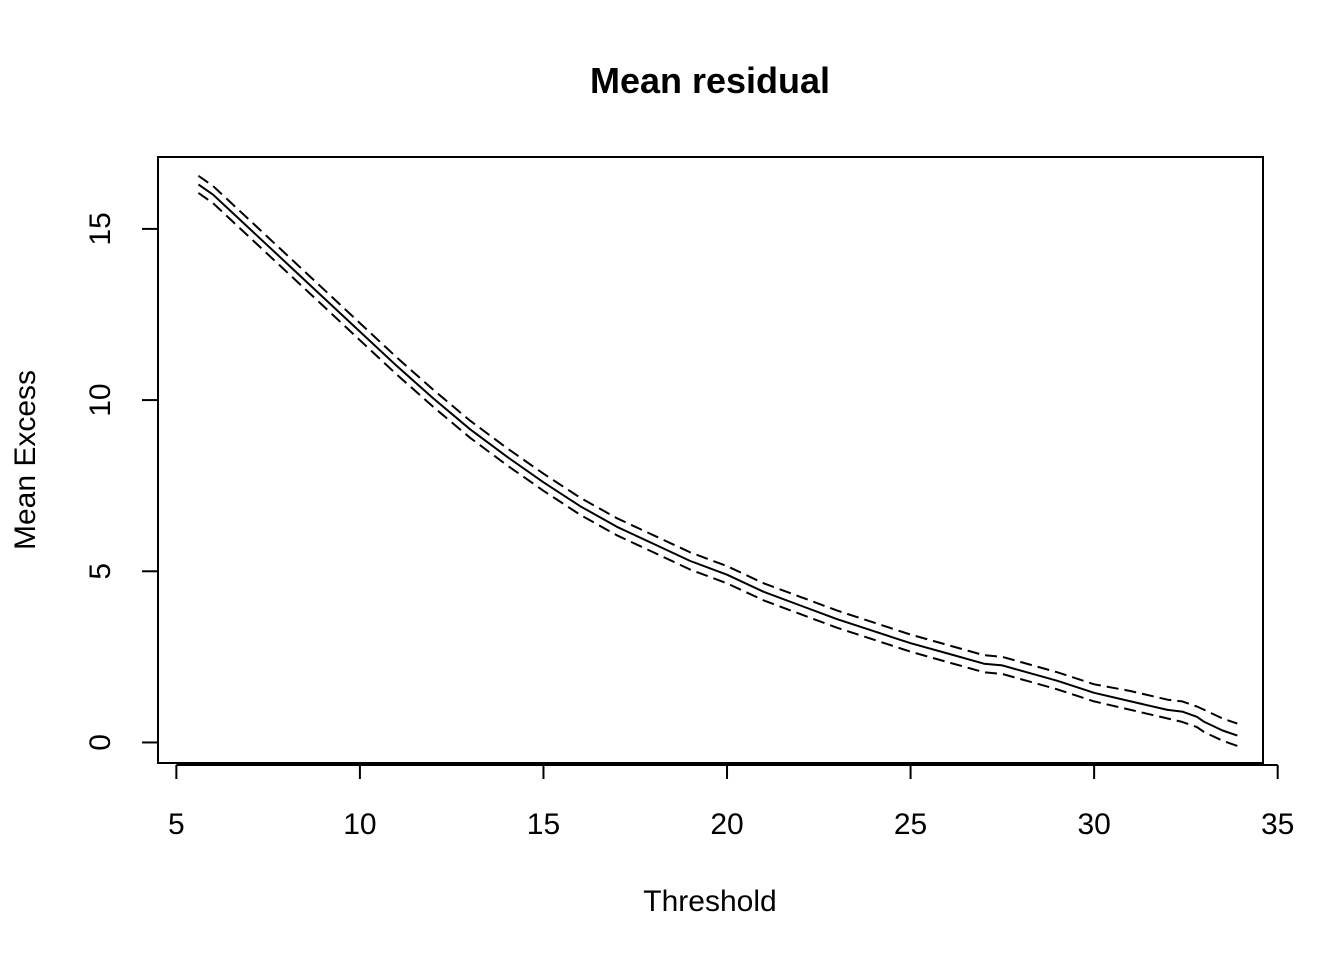 The height and width of the screenshot is (960, 1344). Describe the element at coordinates (543, 824) in the screenshot. I see `x-tick-label: 15` at that location.